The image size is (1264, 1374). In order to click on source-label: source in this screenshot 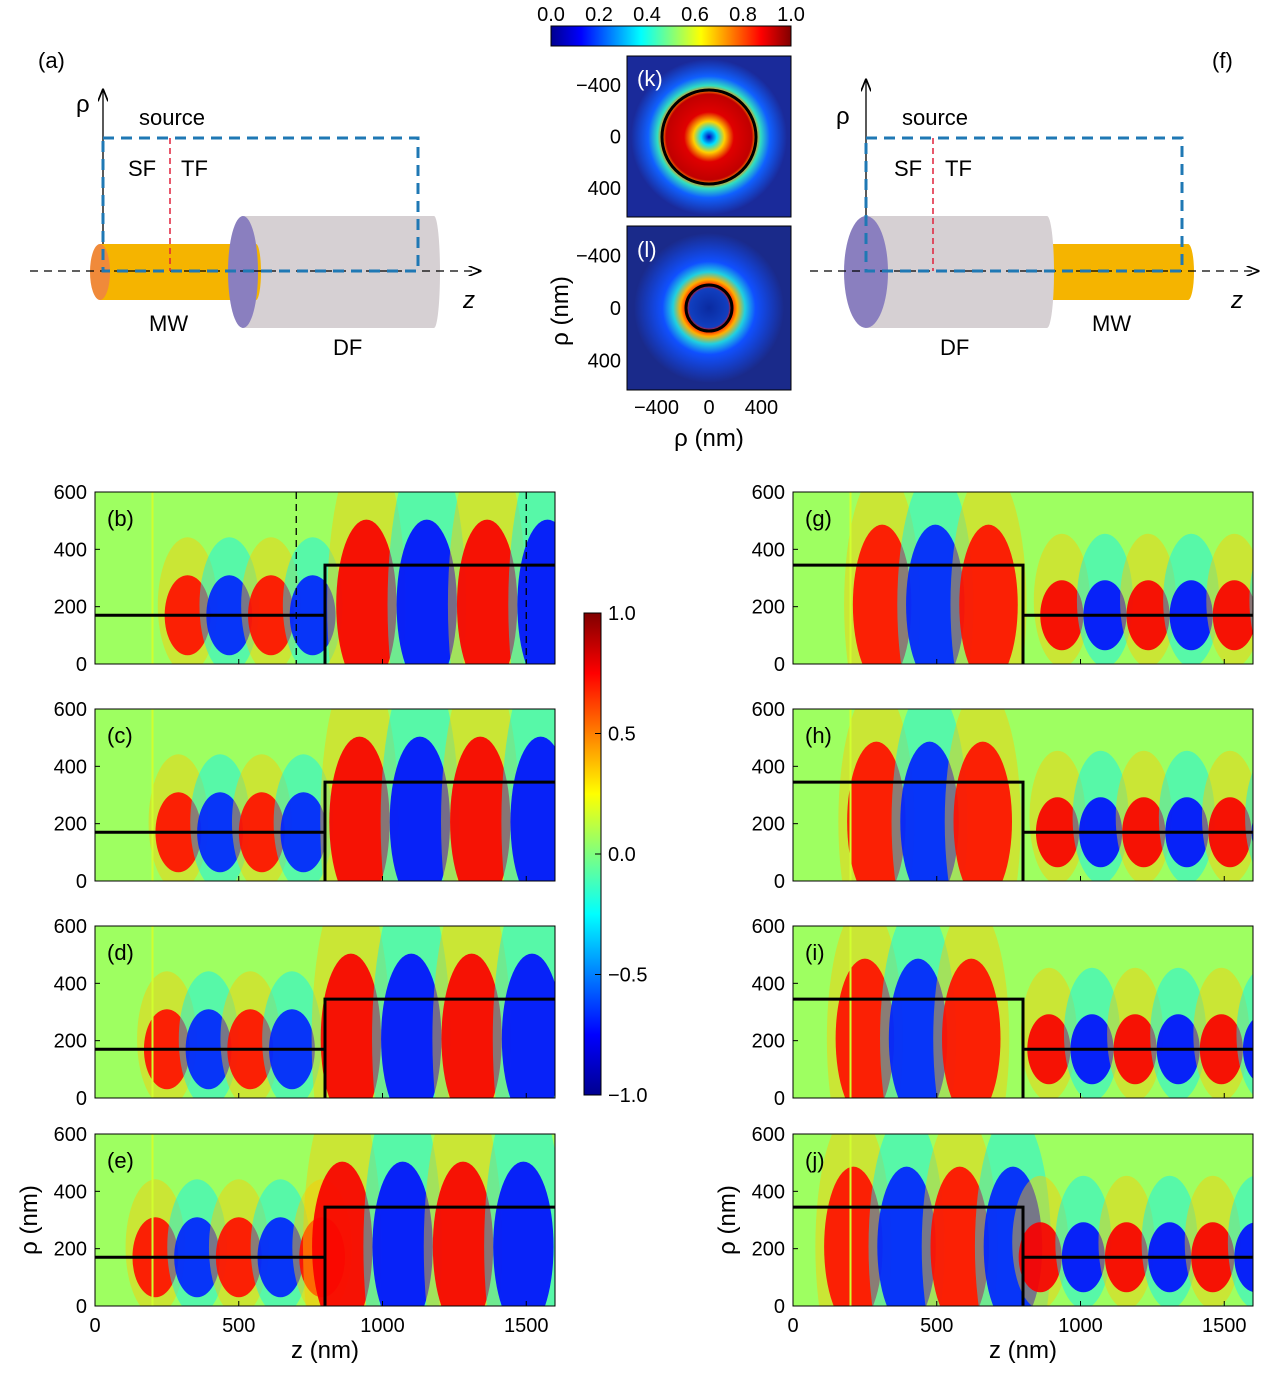, I will do `click(935, 117)`.